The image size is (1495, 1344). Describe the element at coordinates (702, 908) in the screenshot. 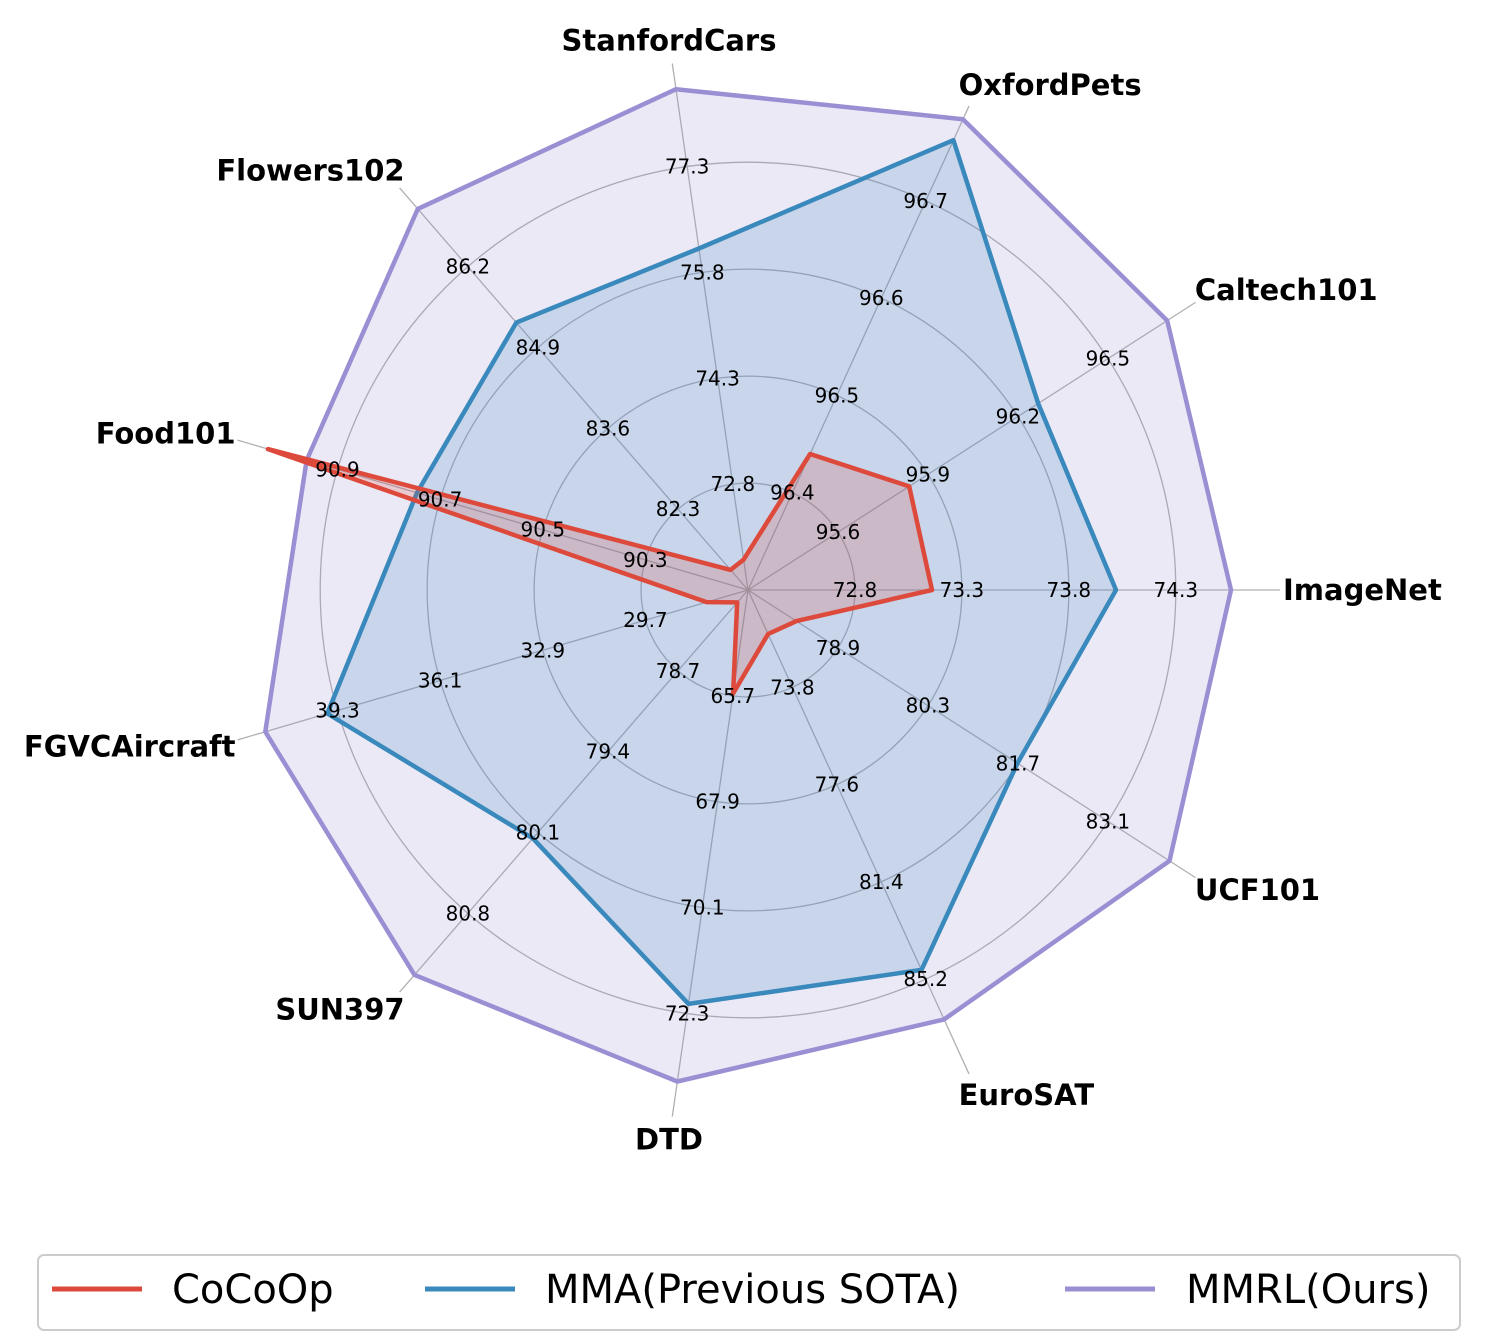

I see `tick-label-dtd-3: 70.1` at that location.